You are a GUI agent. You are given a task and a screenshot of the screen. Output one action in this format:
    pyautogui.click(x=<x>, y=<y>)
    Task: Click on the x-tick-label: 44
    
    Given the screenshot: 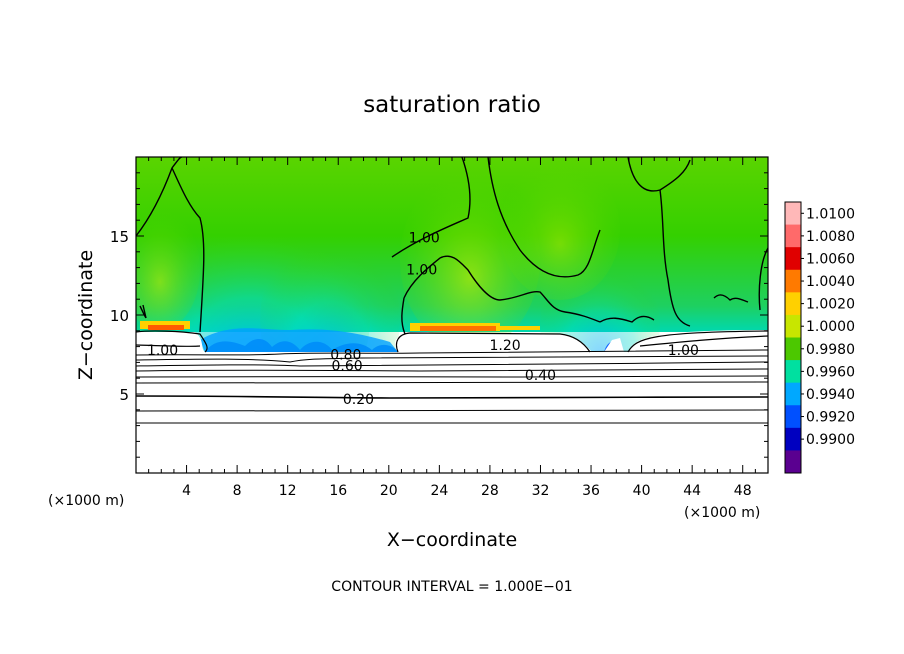 What is the action you would take?
    pyautogui.click(x=692, y=491)
    